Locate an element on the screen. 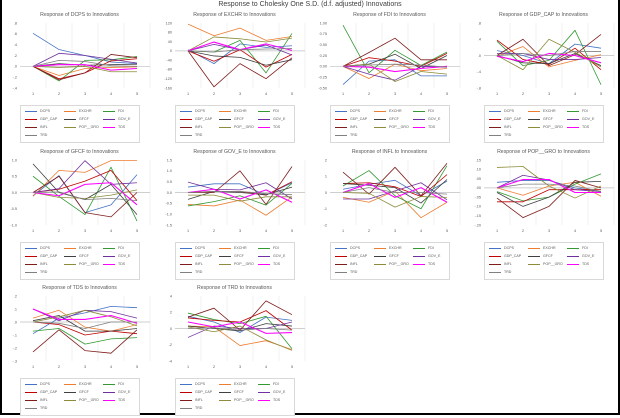 This screenshot has height=418, width=620. legend-item: DCPS is located at coordinates (192, 248).